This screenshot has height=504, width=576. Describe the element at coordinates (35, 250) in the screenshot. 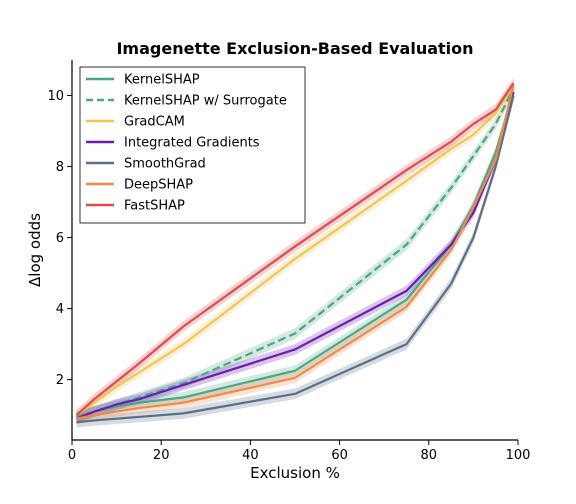

I see `y-axis-label: Δlog odds` at that location.